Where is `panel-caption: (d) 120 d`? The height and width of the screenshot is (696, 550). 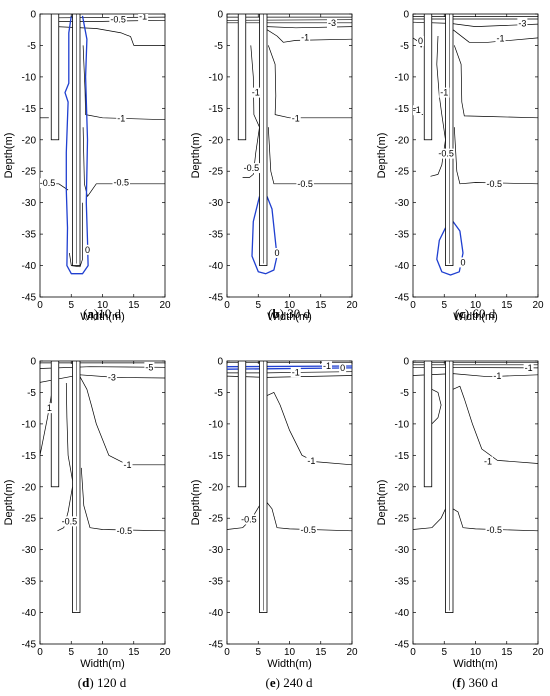
panel-caption: (d) 120 d is located at coordinates (102, 682).